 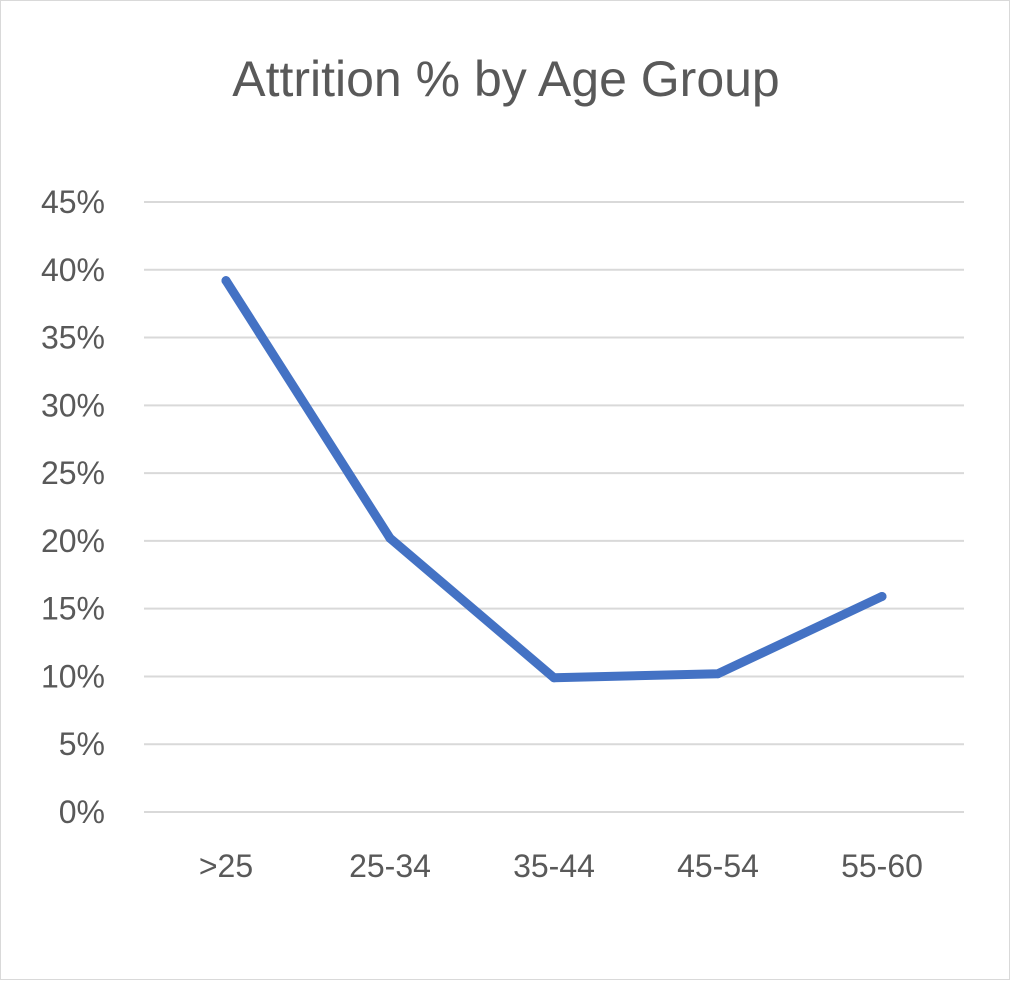 What do you see at coordinates (882, 866) in the screenshot?
I see `x-tick-label: 55-60` at bounding box center [882, 866].